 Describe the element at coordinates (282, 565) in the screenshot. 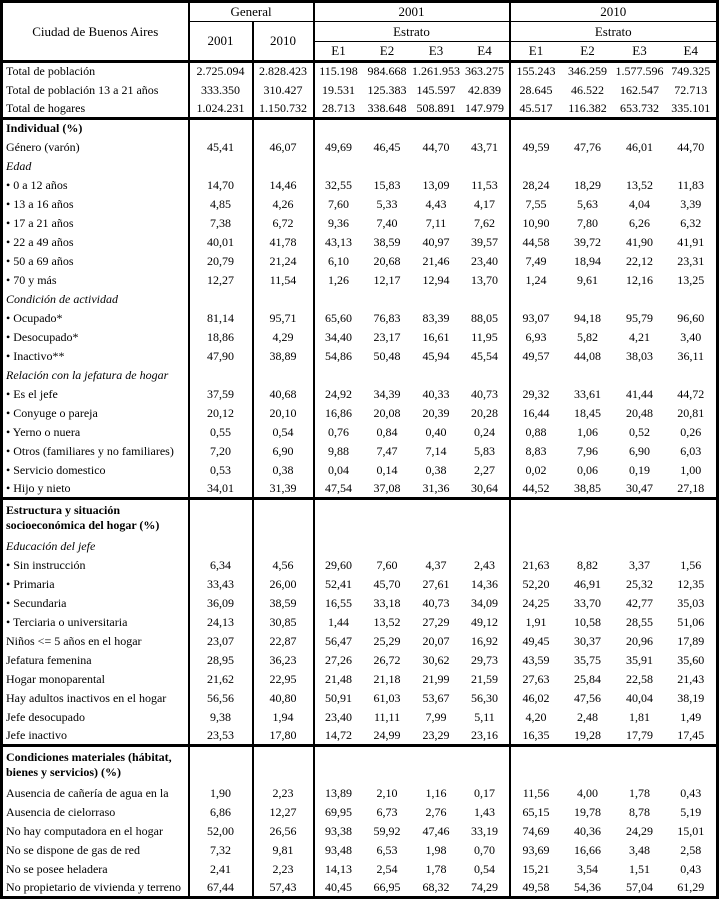

I see `value-cell: 4,56` at that location.